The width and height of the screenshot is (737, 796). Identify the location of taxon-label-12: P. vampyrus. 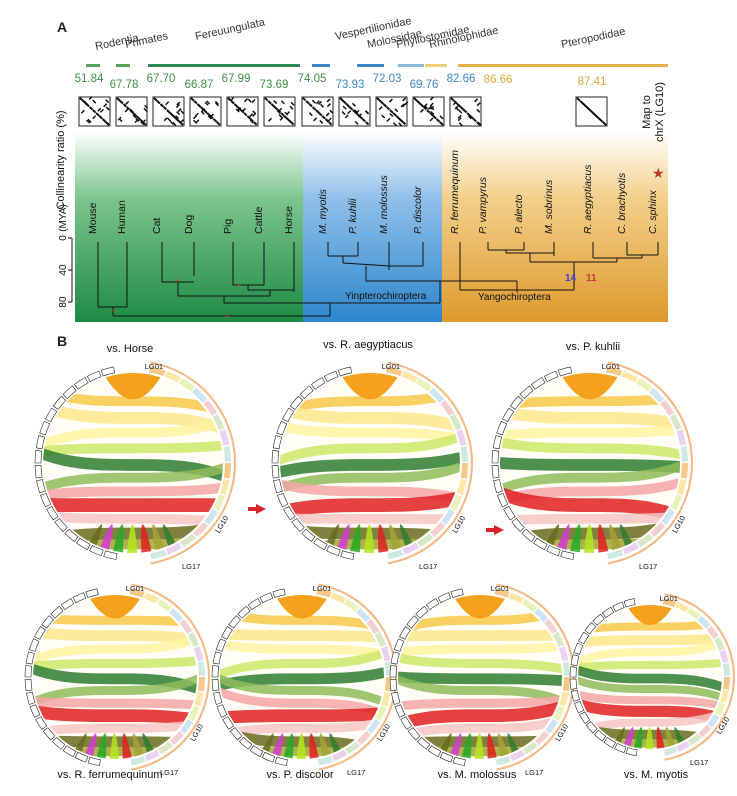
(483, 205).